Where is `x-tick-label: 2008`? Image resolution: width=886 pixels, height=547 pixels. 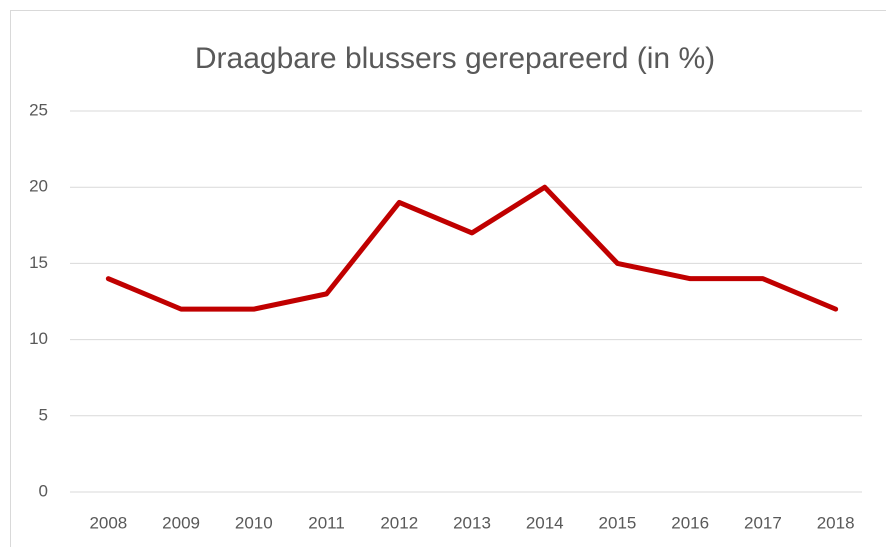
x-tick-label: 2008 is located at coordinates (108, 522).